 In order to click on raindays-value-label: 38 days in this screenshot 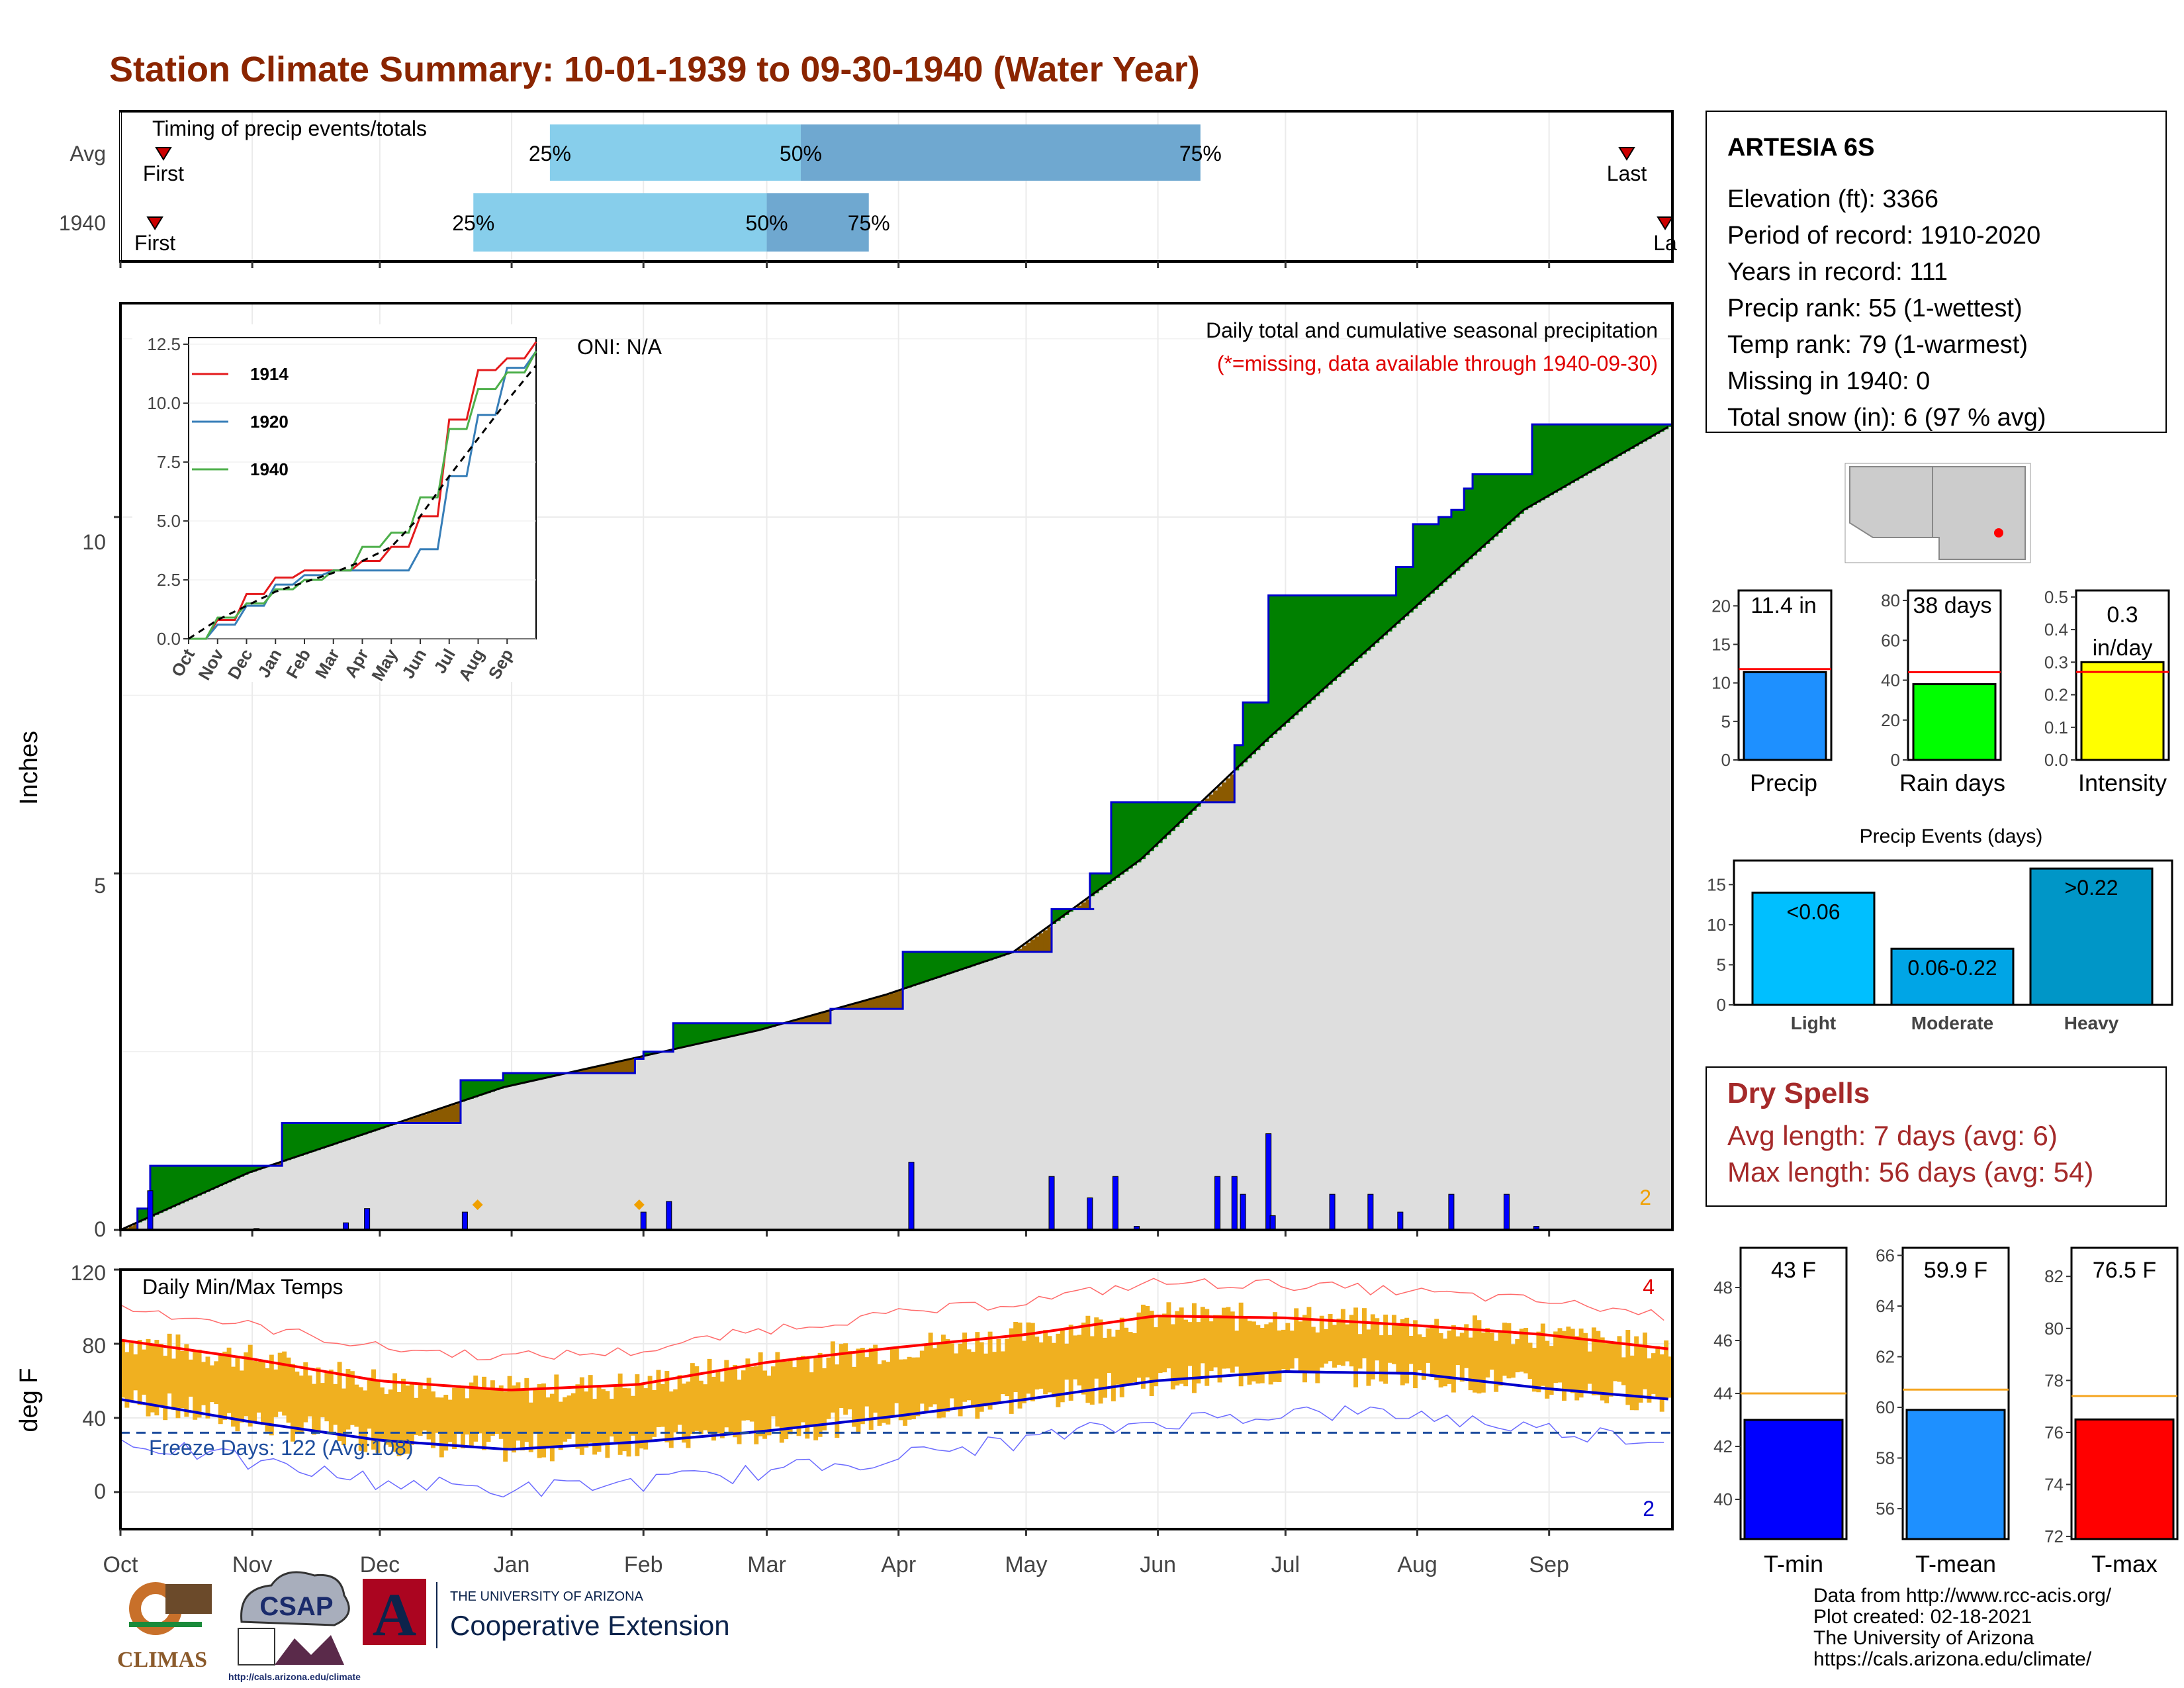, I will do `click(1952, 605)`.